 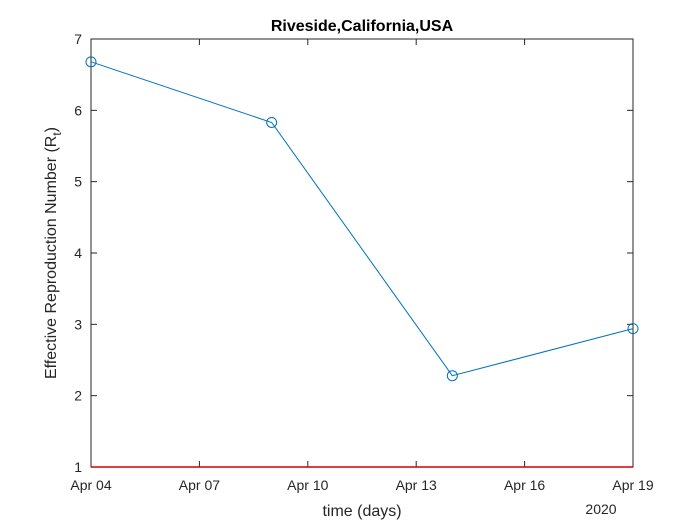 What do you see at coordinates (90, 485) in the screenshot?
I see `x-tick-label: Apr 04` at bounding box center [90, 485].